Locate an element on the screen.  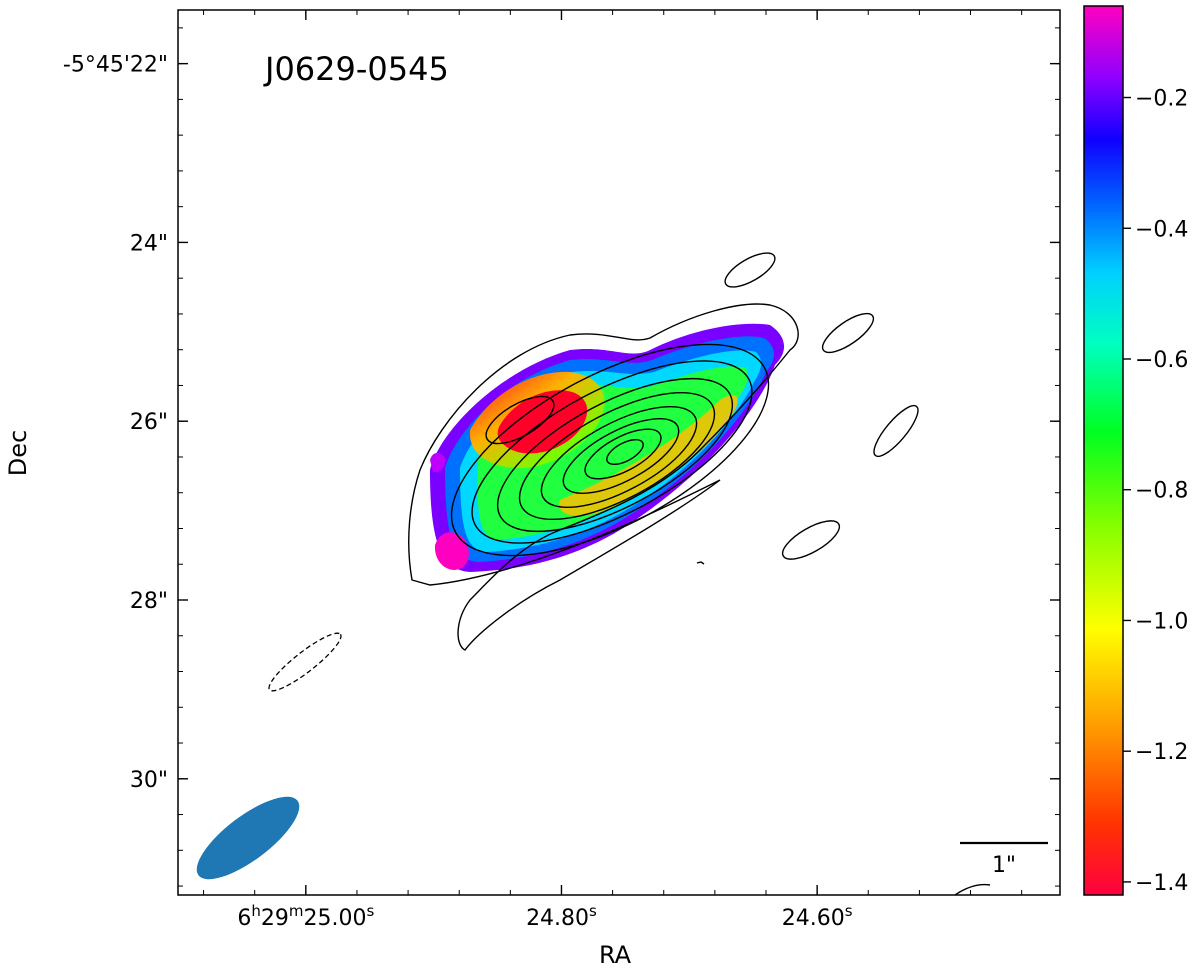
contour-edge is located at coordinates (972, 889).